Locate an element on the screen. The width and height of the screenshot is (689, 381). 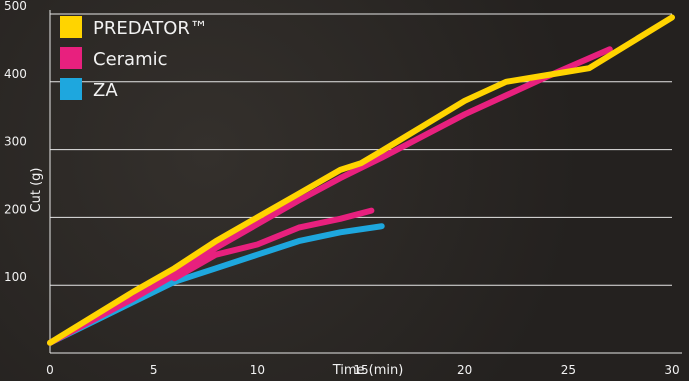
legend-label: PREDATOR™ is located at coordinates (150, 28).